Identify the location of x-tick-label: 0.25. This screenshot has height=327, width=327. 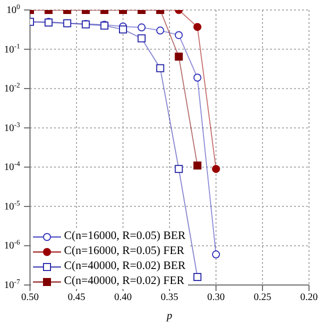
(263, 298).